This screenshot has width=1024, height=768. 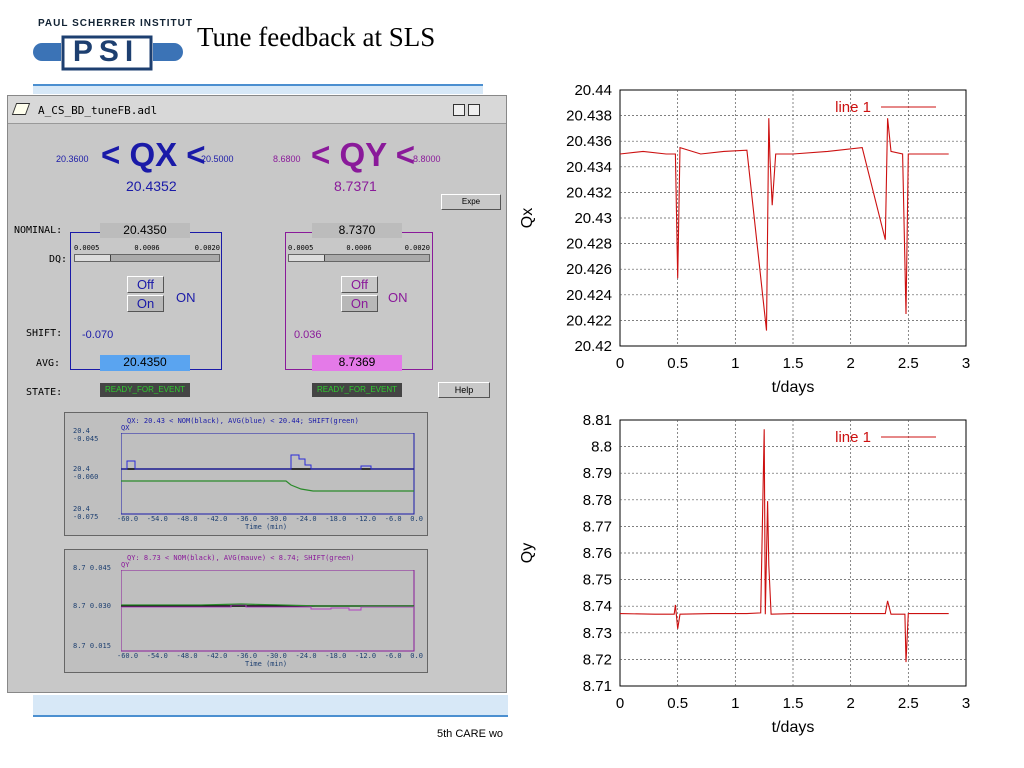 I want to click on qy-chart-y-tick: 8.76, so click(x=597, y=553).